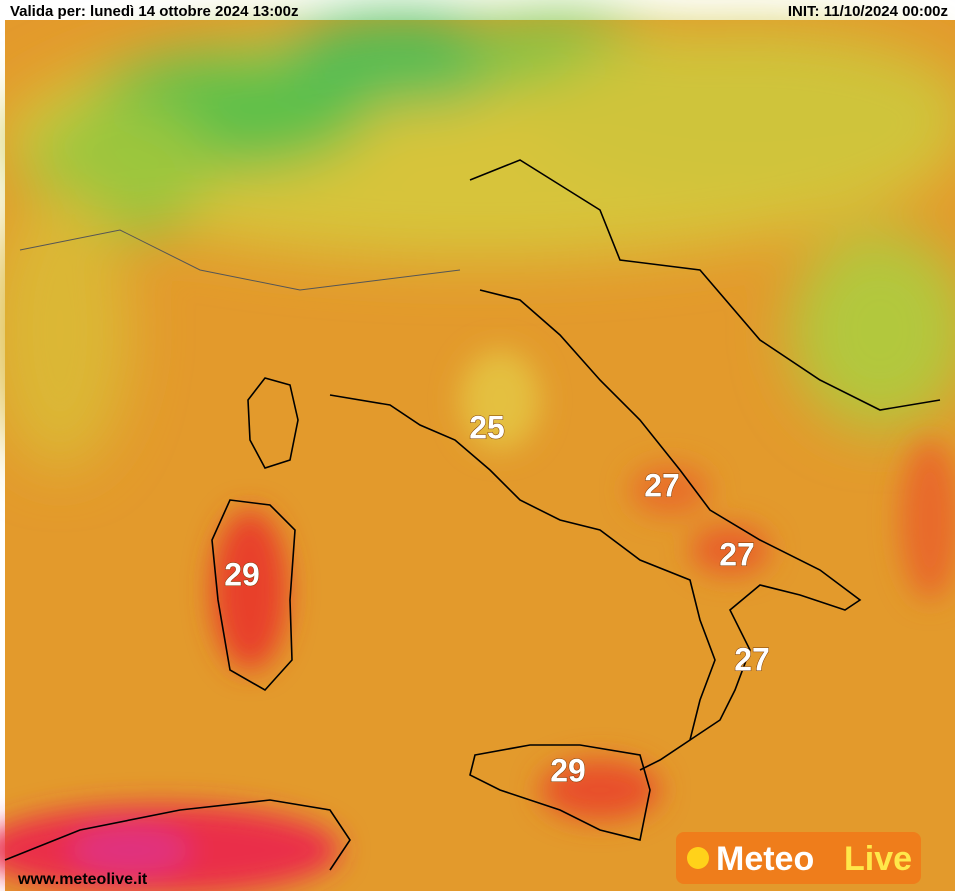  What do you see at coordinates (253, 595) in the screenshot?
I see `sardinia` at bounding box center [253, 595].